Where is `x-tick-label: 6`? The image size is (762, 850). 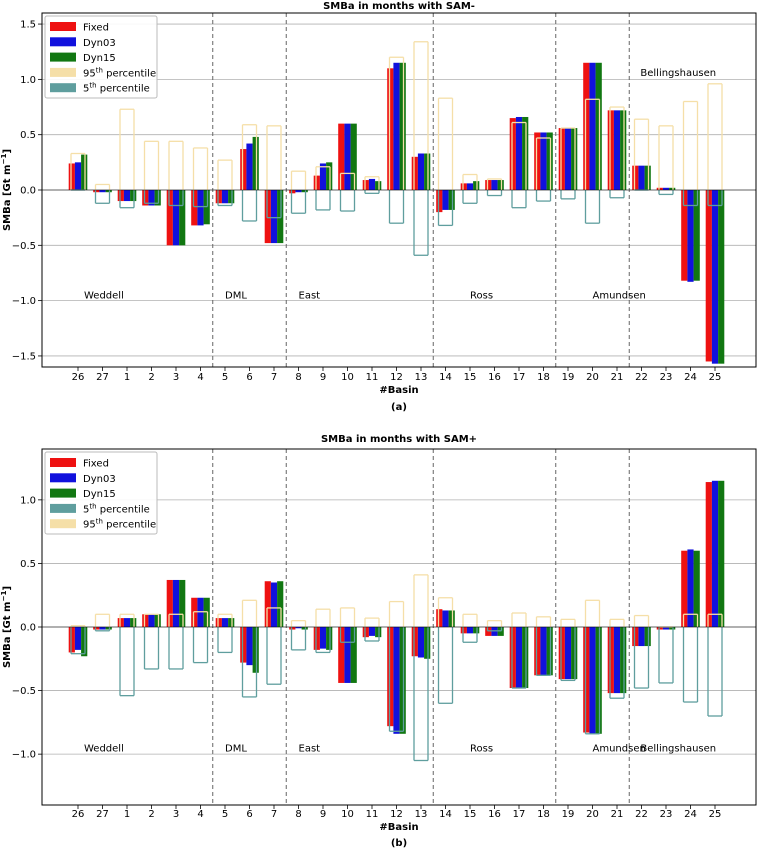 x-tick-label: 6 is located at coordinates (249, 377).